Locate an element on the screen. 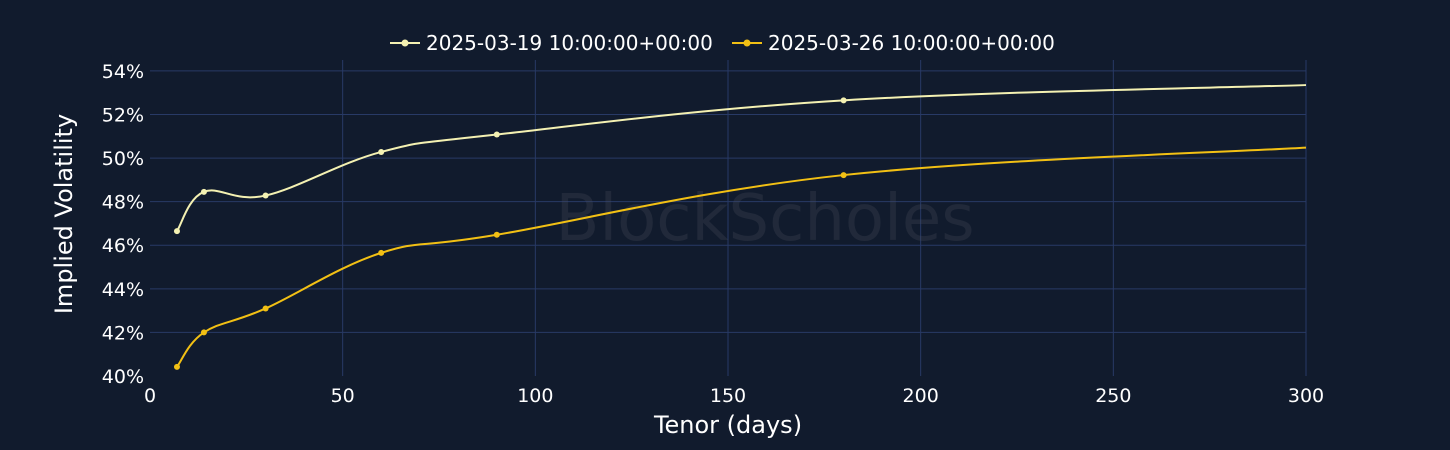 The image size is (1450, 450). legend-item-2: 2025-03-26 10:00:00+00:00 is located at coordinates (893, 43).